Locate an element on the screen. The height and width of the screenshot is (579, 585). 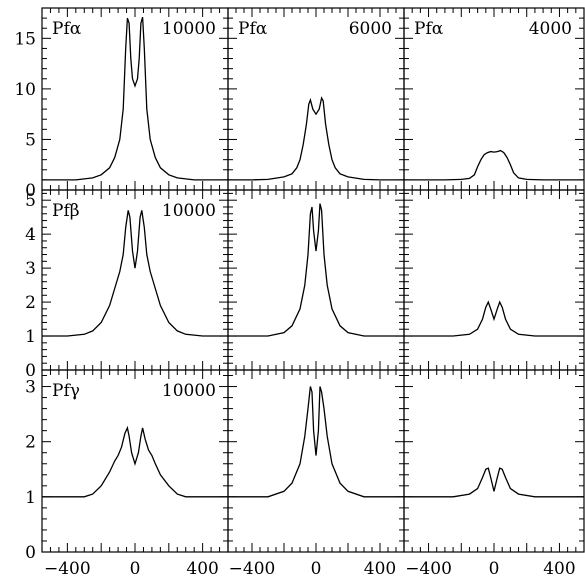
panel-r0-c2-profile-line is located at coordinates (494, 165).